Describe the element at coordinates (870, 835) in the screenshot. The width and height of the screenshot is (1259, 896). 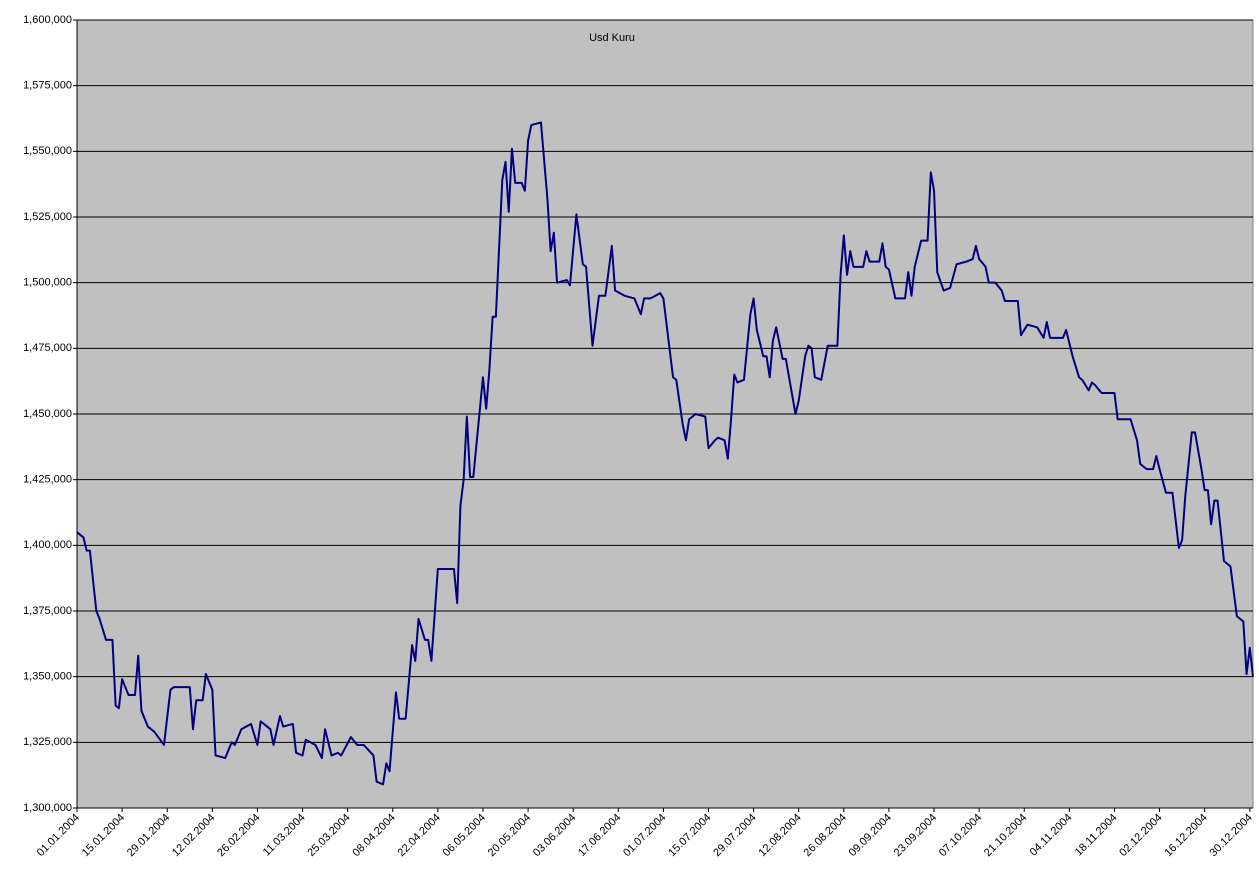
I see `x-tick-label: 09.09.2004` at that location.